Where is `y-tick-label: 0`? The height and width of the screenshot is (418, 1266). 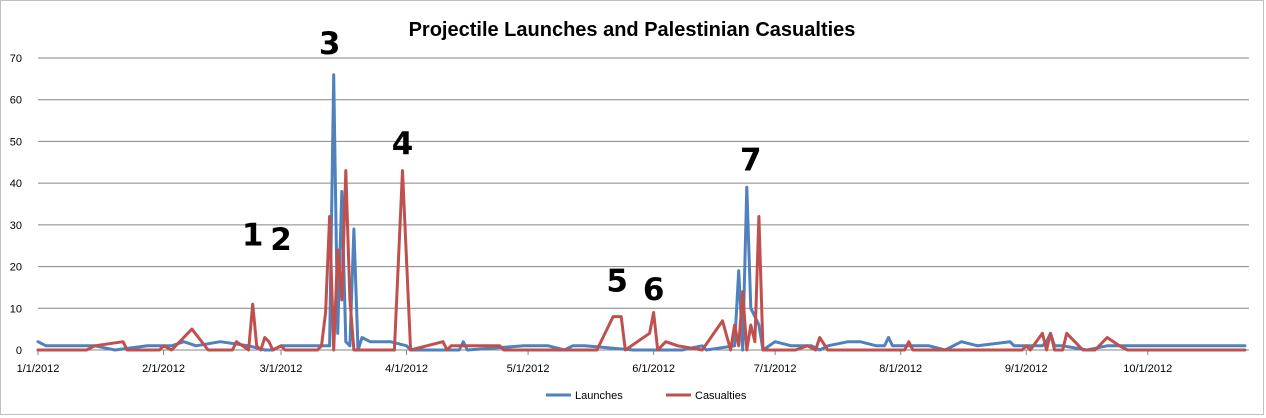
y-tick-label: 0 is located at coordinates (19, 351).